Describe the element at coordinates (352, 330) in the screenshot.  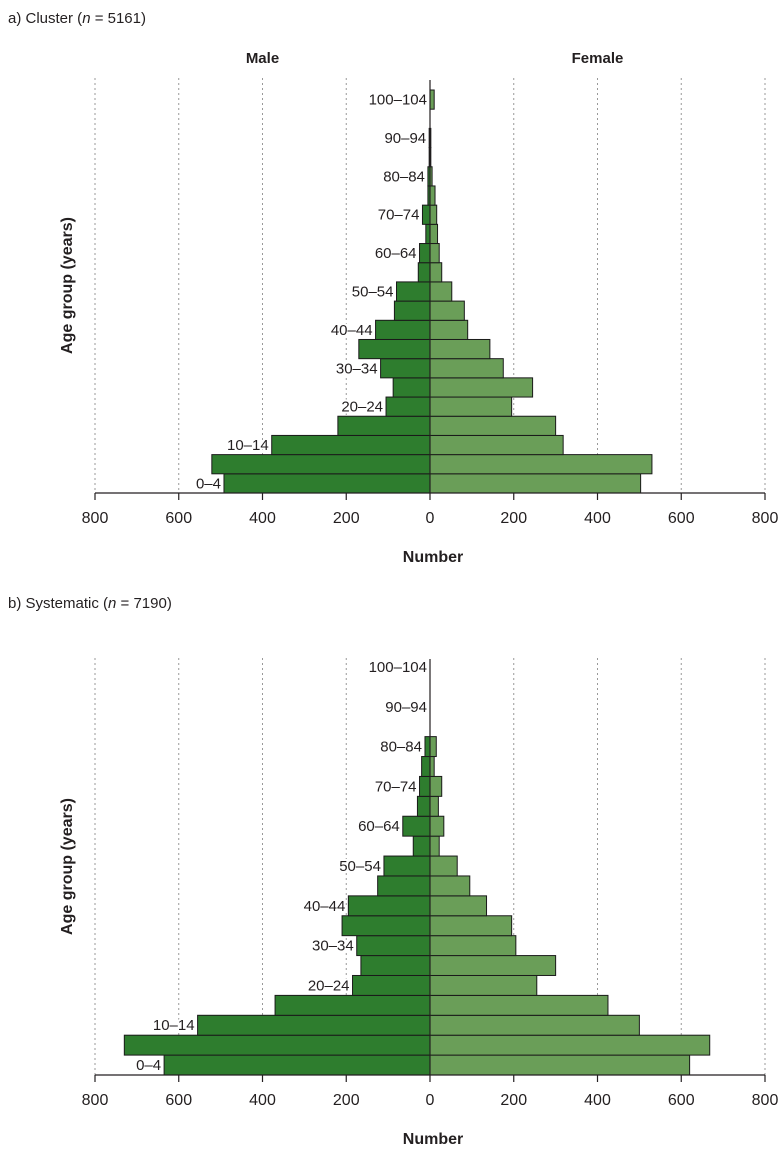
I see `age-group-label: 40–44` at that location.